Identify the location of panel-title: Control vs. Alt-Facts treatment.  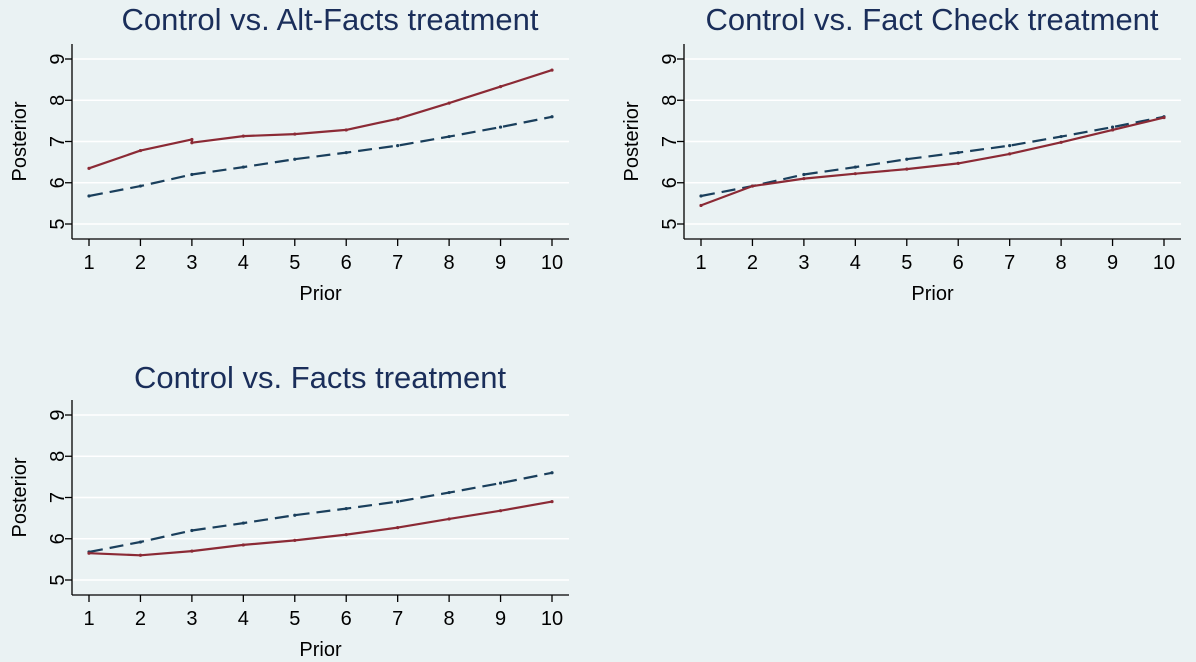
(330, 19).